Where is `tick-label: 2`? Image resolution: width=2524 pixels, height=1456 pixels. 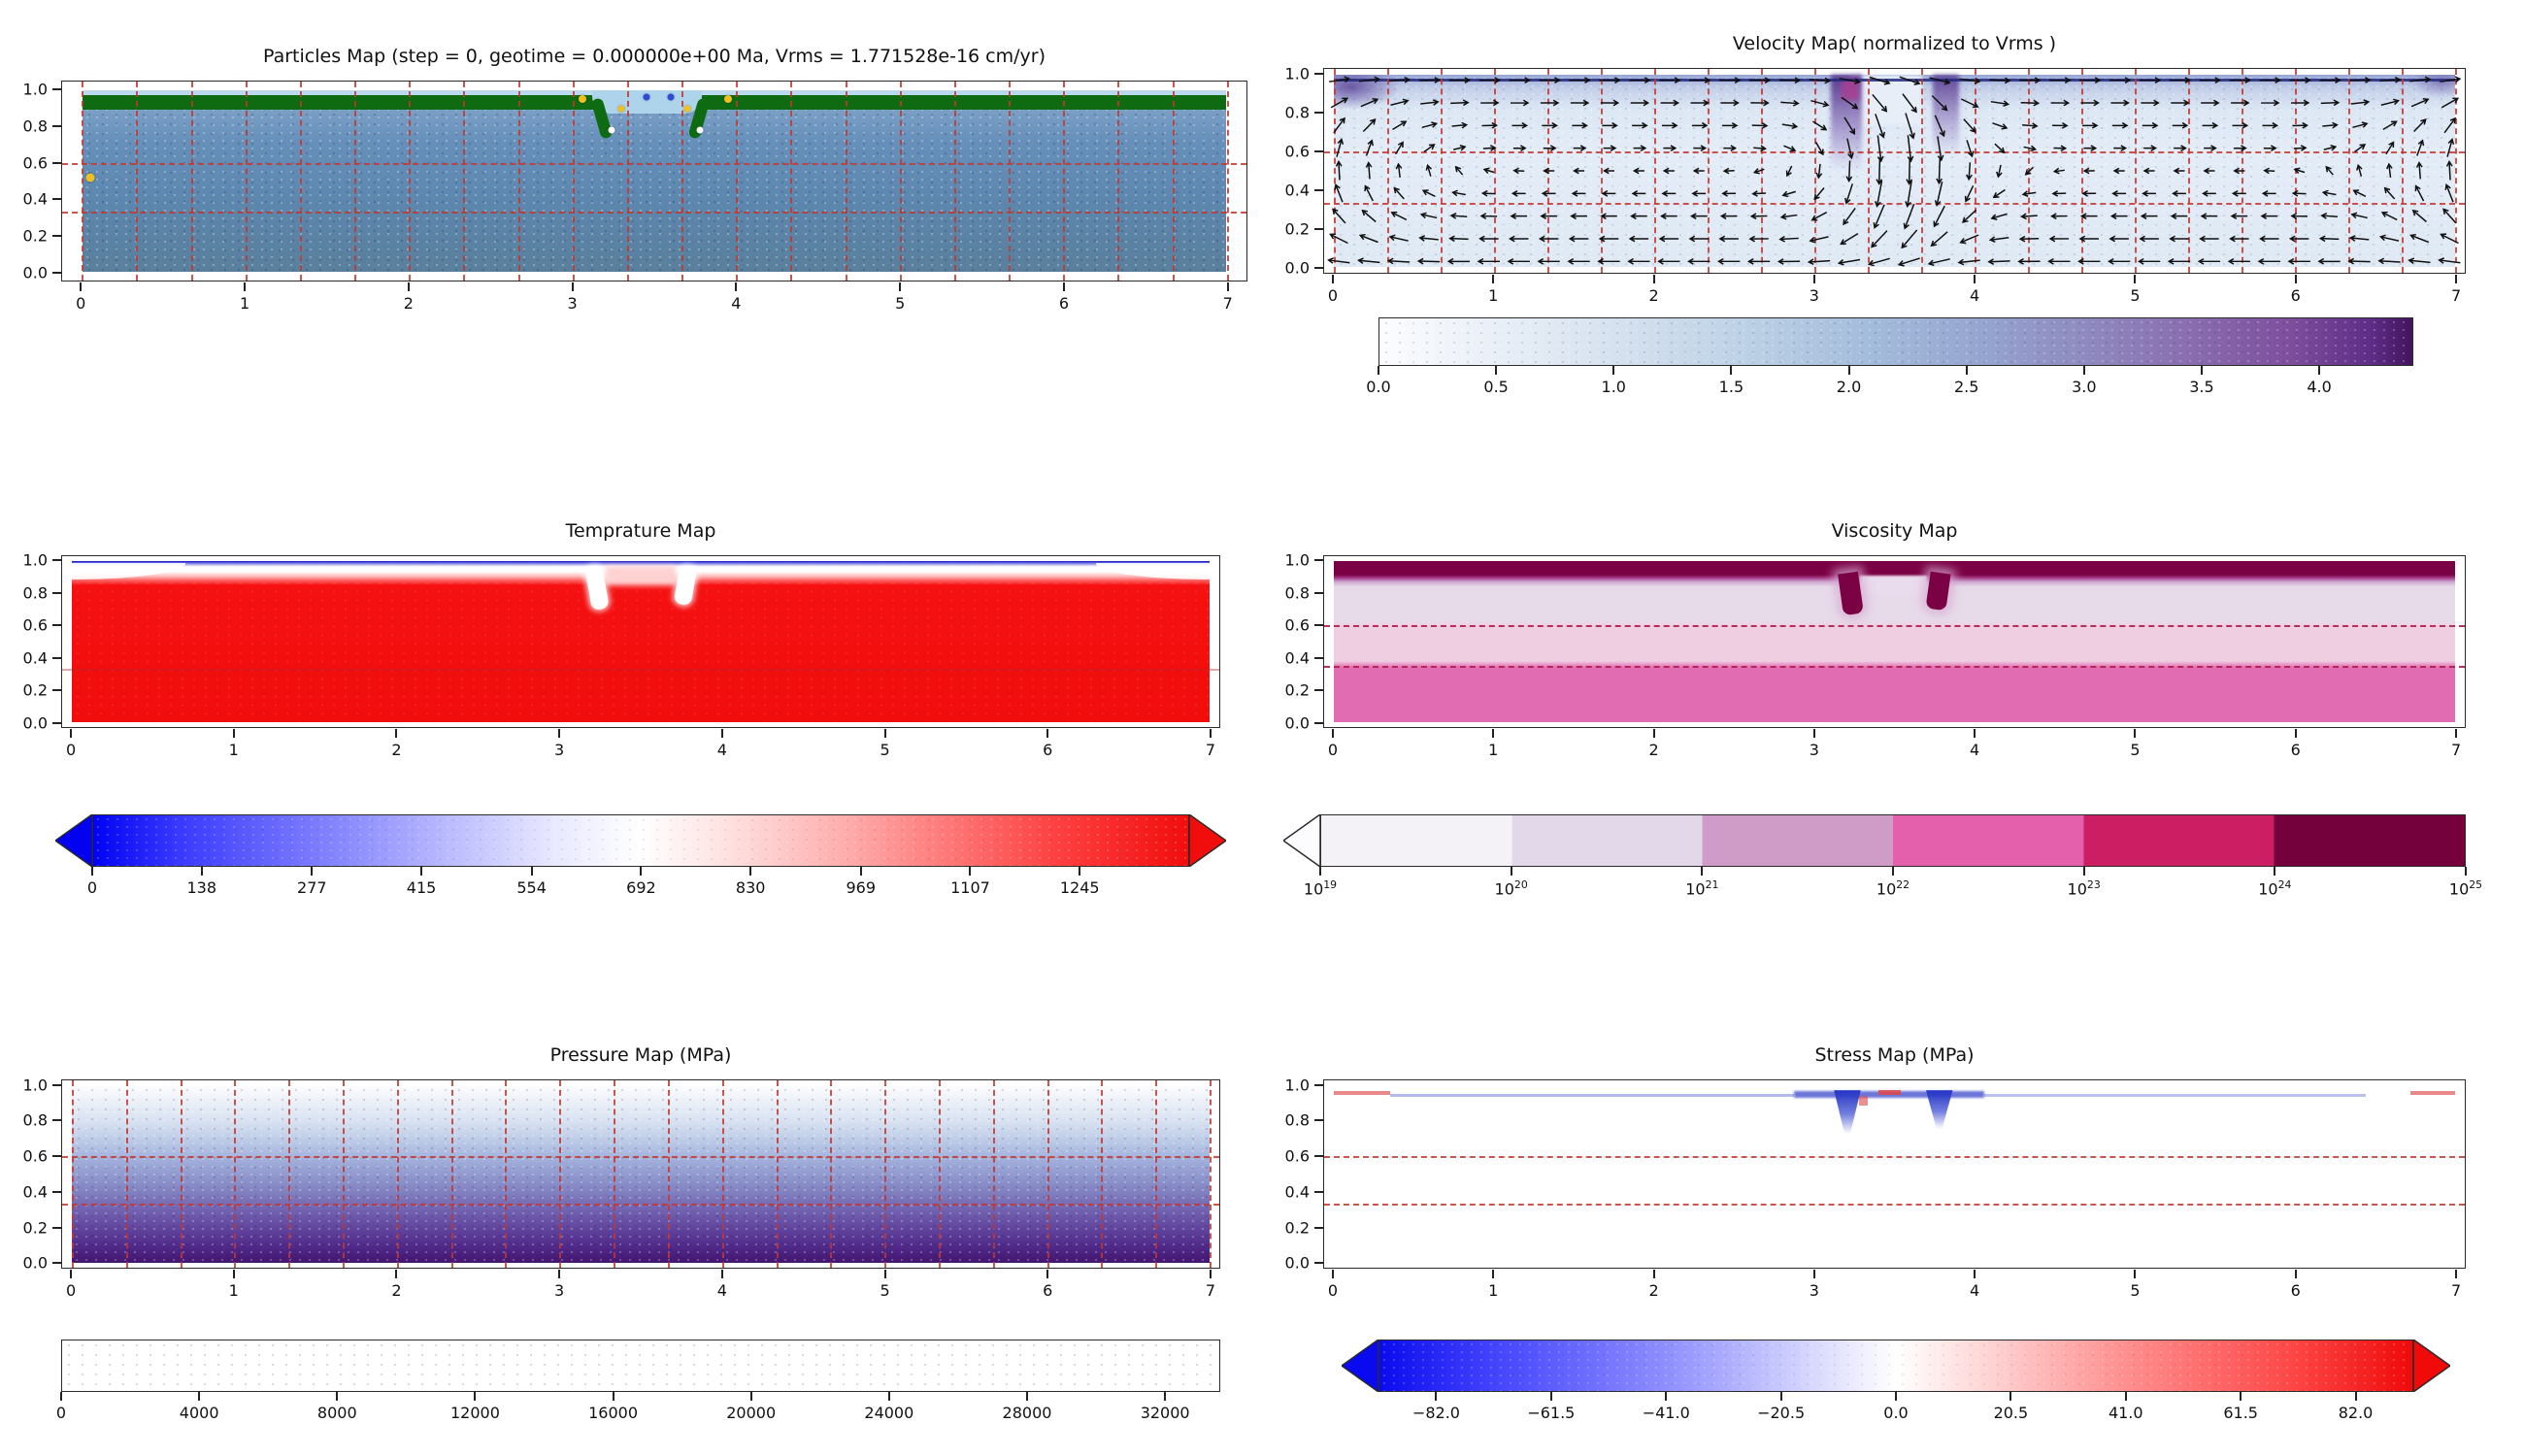
tick-label: 2 is located at coordinates (1653, 750).